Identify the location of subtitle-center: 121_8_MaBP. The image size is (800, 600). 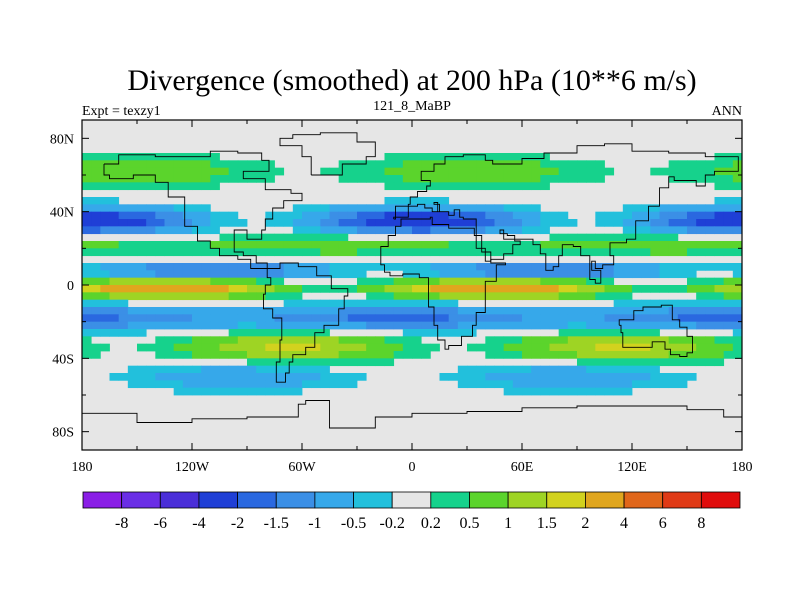
(412, 106).